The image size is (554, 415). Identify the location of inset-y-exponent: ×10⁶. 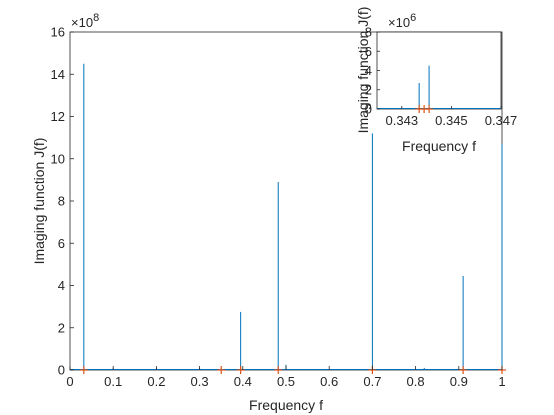
(402, 21).